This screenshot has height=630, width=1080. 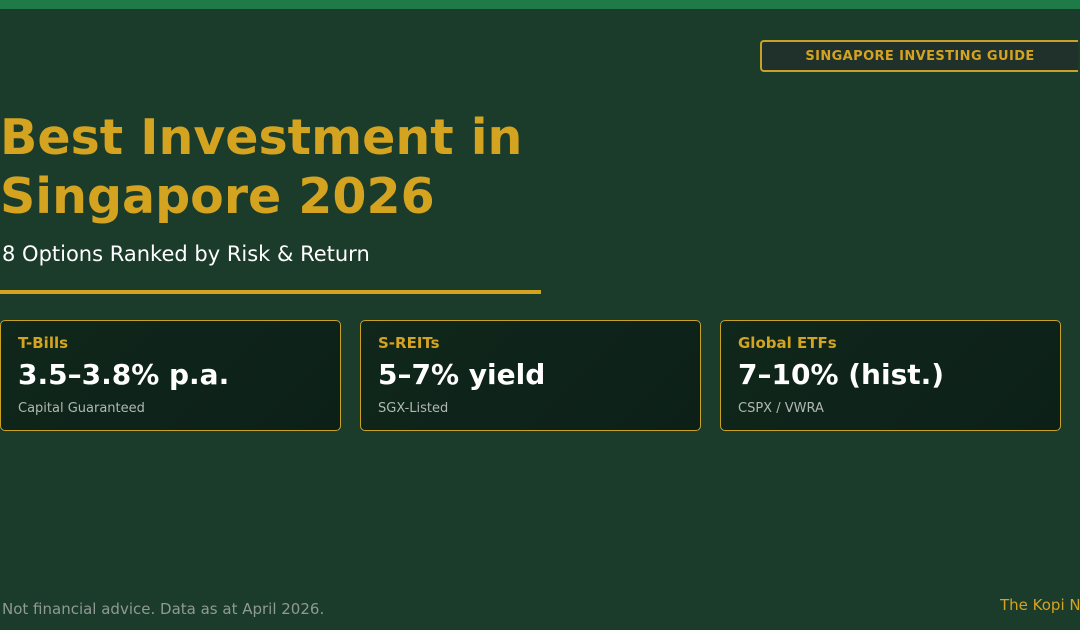 What do you see at coordinates (43, 343) in the screenshot?
I see `card-label: T-Bills` at bounding box center [43, 343].